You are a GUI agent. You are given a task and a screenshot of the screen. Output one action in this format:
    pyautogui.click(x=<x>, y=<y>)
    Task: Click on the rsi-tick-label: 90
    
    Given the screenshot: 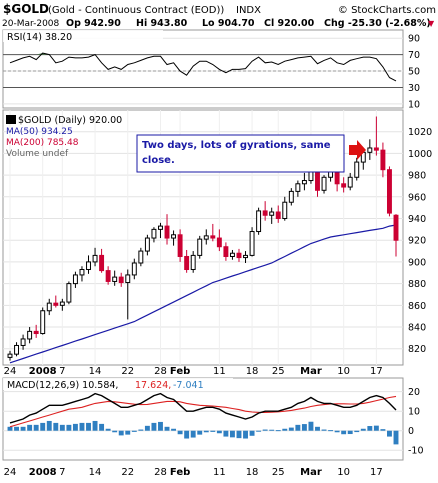 What is the action you would take?
    pyautogui.click(x=414, y=39)
    